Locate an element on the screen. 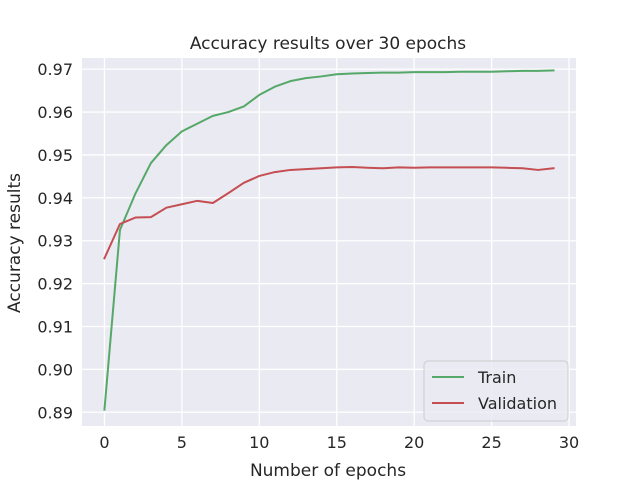 The image size is (640, 485). x-tick-label: 10 is located at coordinates (259, 442).